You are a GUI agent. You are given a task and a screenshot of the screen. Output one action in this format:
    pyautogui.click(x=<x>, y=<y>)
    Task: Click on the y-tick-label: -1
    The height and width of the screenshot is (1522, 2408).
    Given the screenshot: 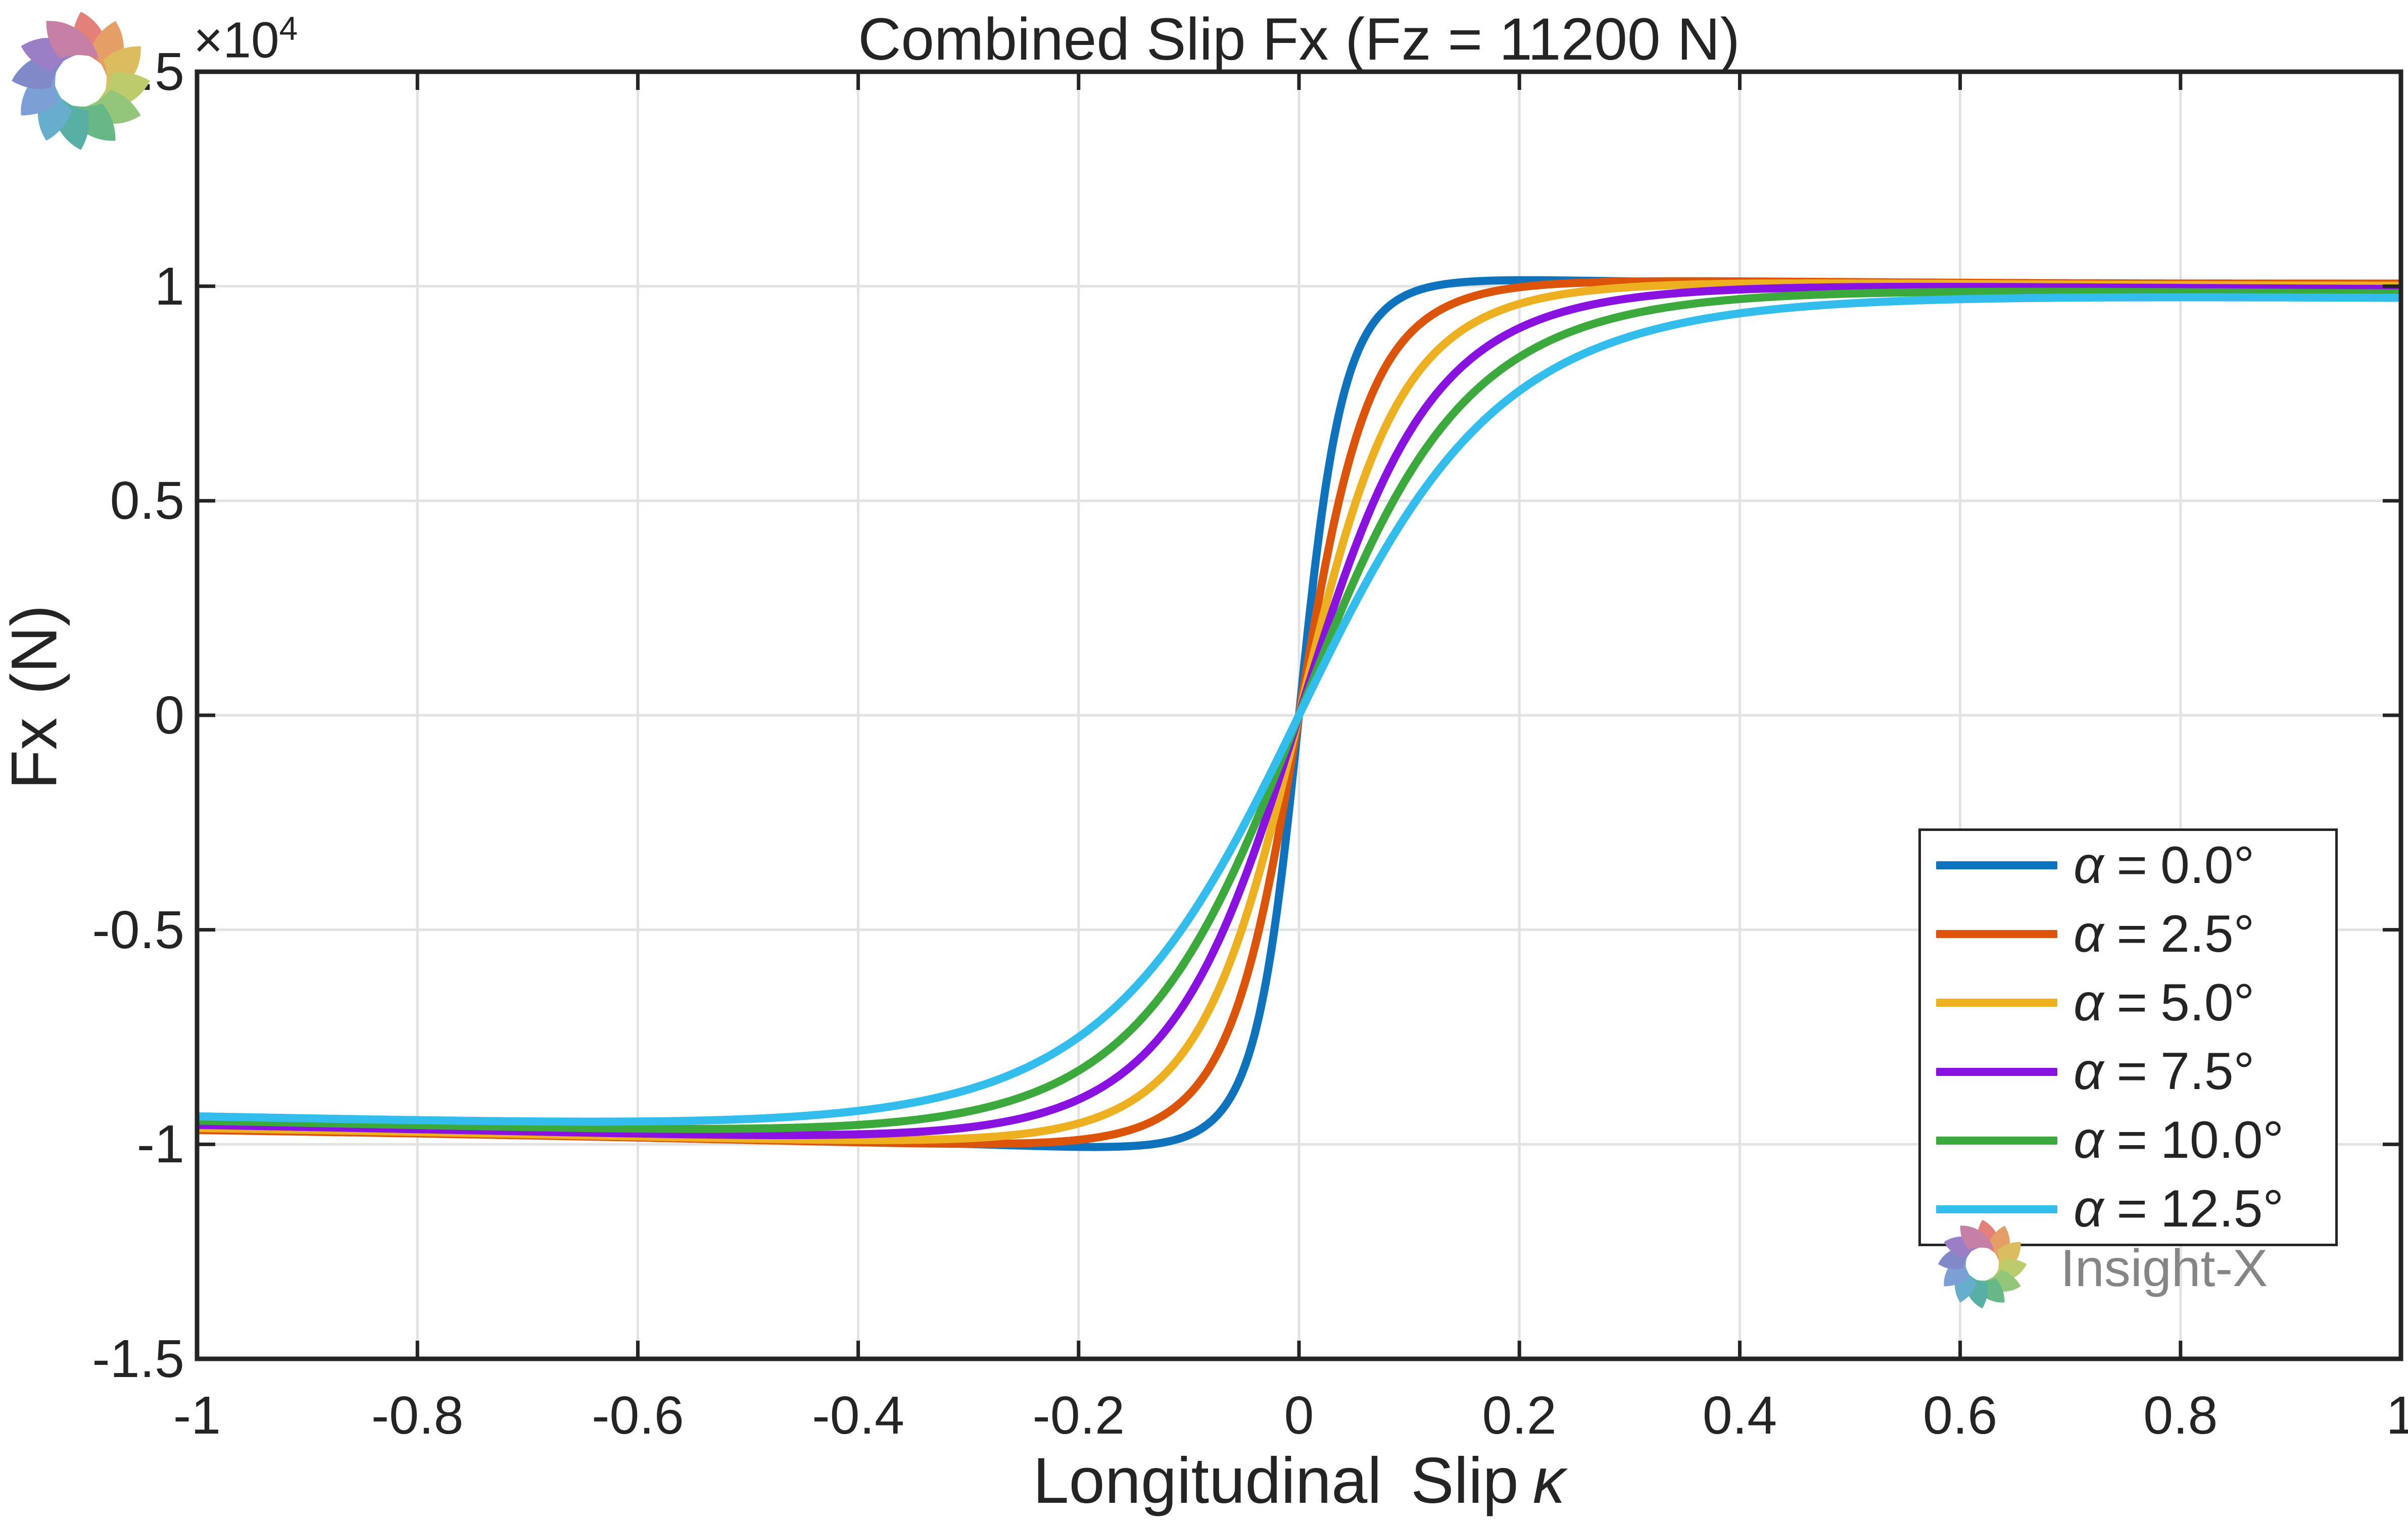 What is the action you would take?
    pyautogui.click(x=160, y=1144)
    